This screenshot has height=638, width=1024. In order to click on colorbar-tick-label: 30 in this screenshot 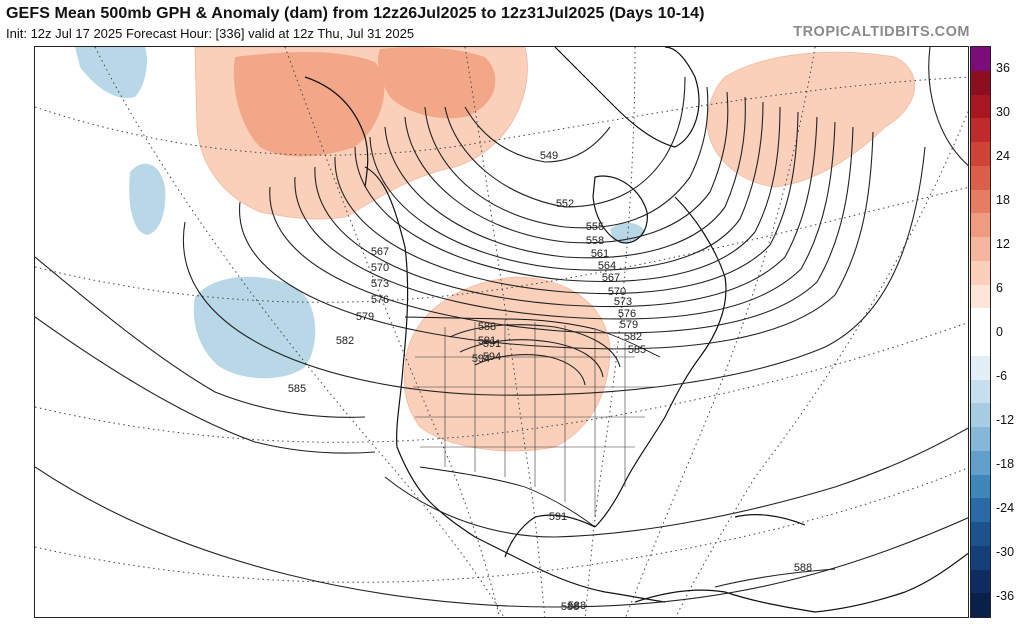, I will do `click(1003, 112)`.